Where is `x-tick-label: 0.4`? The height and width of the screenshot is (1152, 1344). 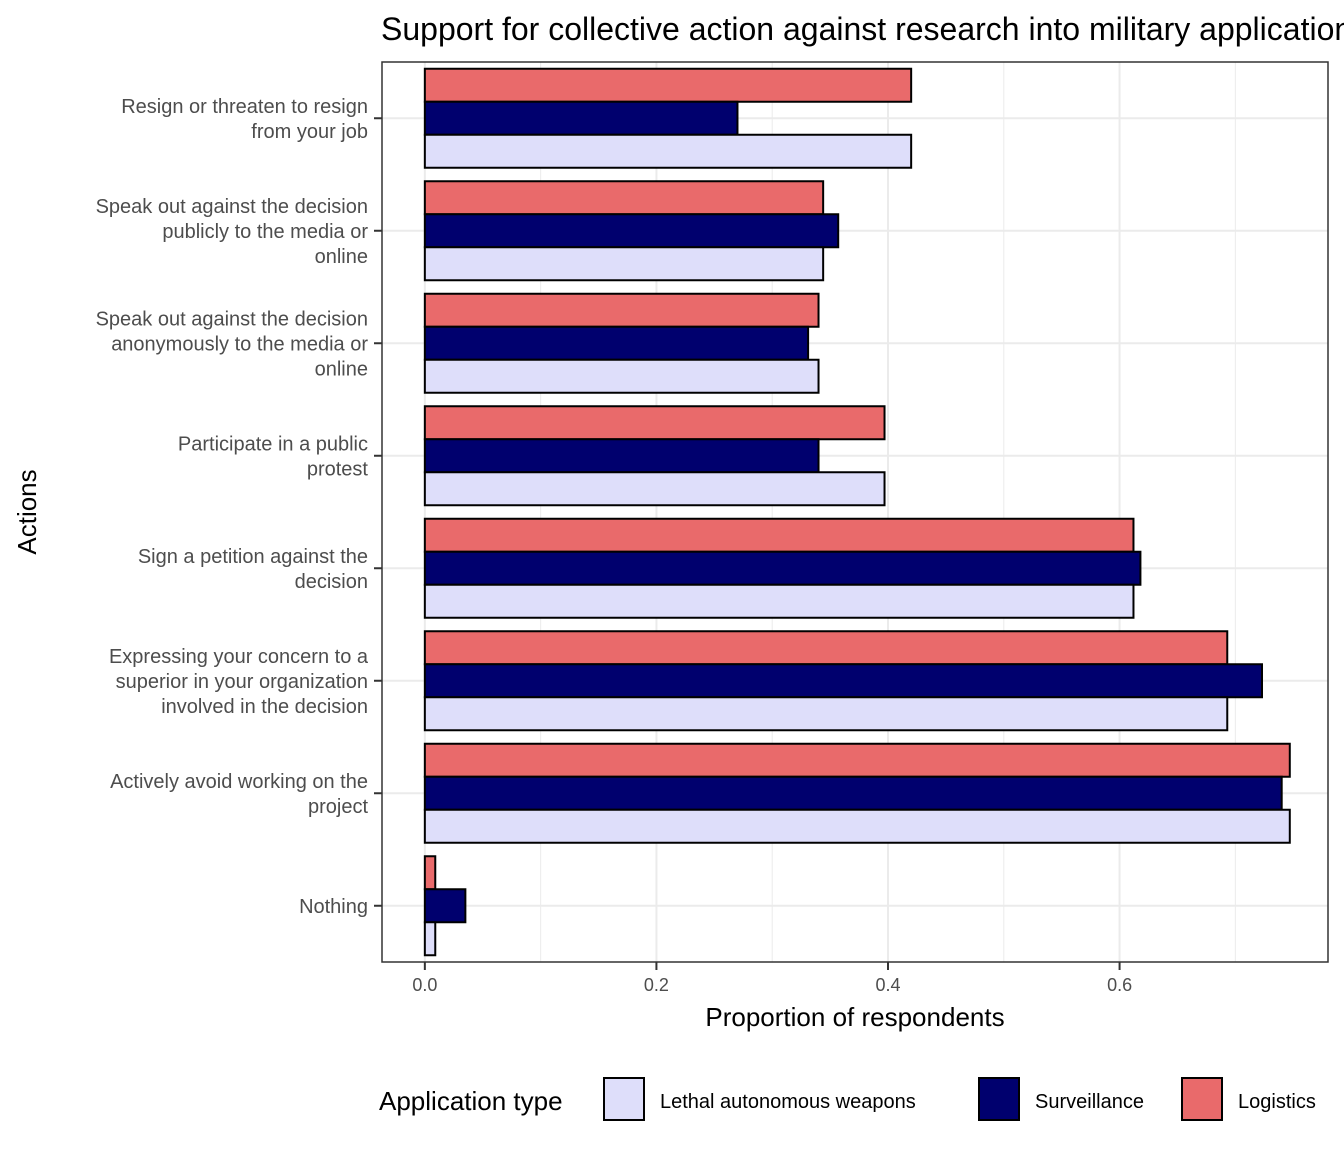 x-tick-label: 0.4 is located at coordinates (887, 985).